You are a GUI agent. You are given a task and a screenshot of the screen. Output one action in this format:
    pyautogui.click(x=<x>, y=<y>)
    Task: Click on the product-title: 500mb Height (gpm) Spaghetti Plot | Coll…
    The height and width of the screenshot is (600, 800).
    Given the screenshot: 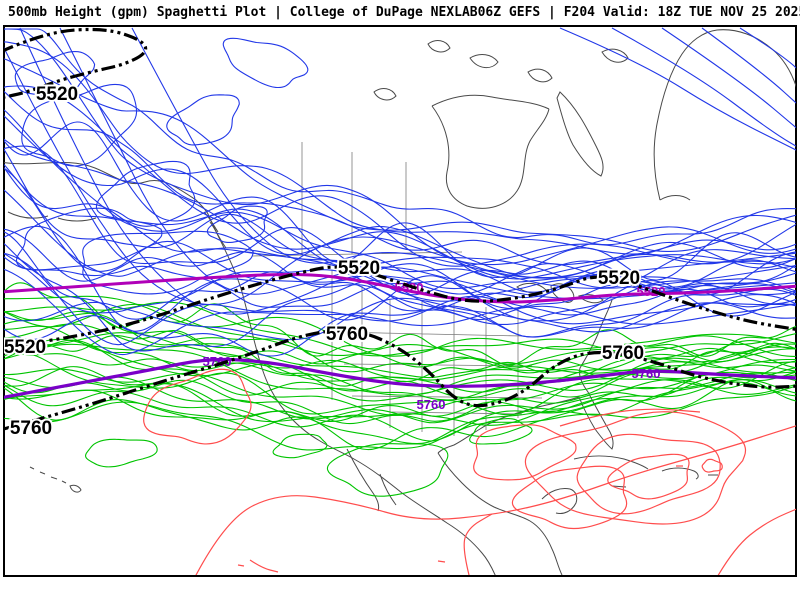 What is the action you would take?
    pyautogui.click(x=243, y=12)
    